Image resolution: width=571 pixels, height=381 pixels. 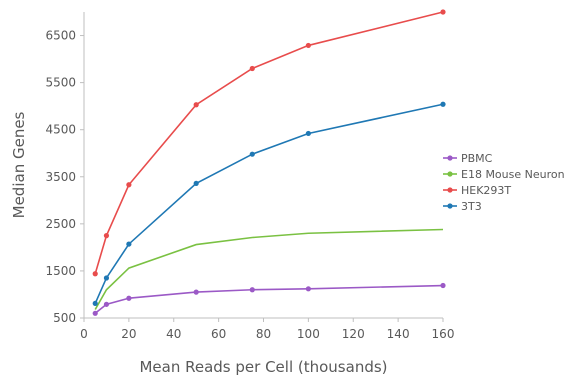 What do you see at coordinates (84, 334) in the screenshot?
I see `x-tick-label: 0` at bounding box center [84, 334].